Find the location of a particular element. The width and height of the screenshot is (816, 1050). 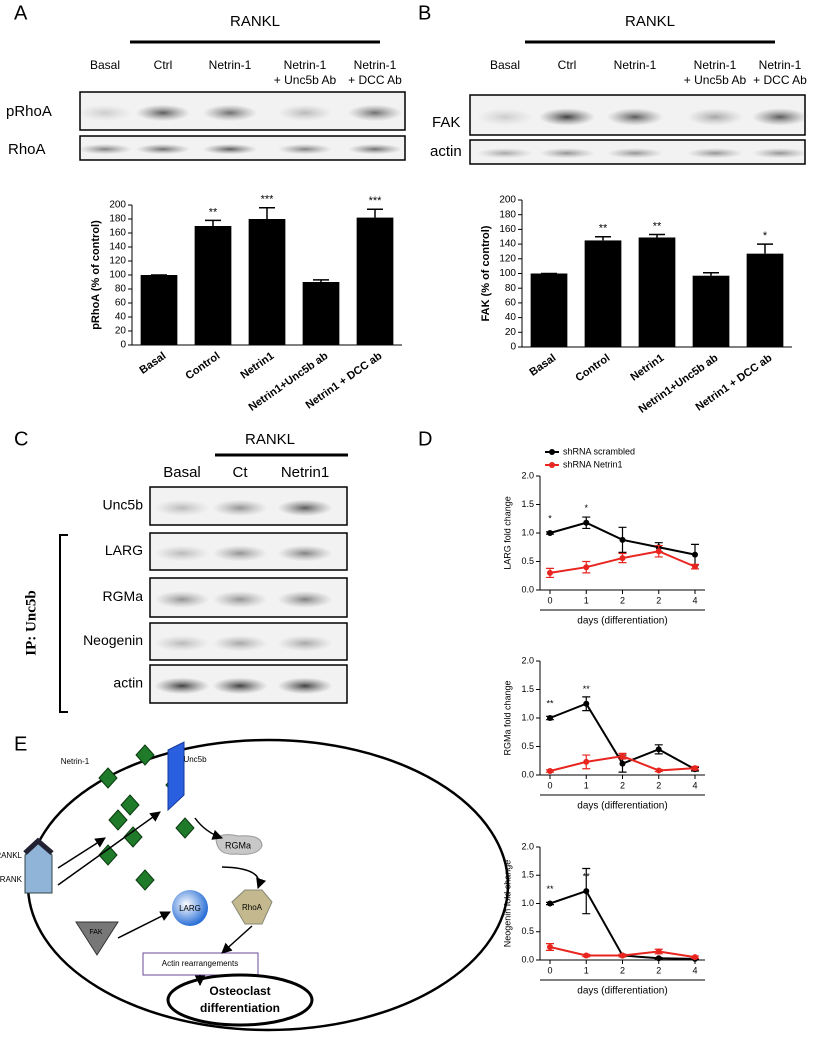

y-tick-label: 100 is located at coordinates (117, 275).